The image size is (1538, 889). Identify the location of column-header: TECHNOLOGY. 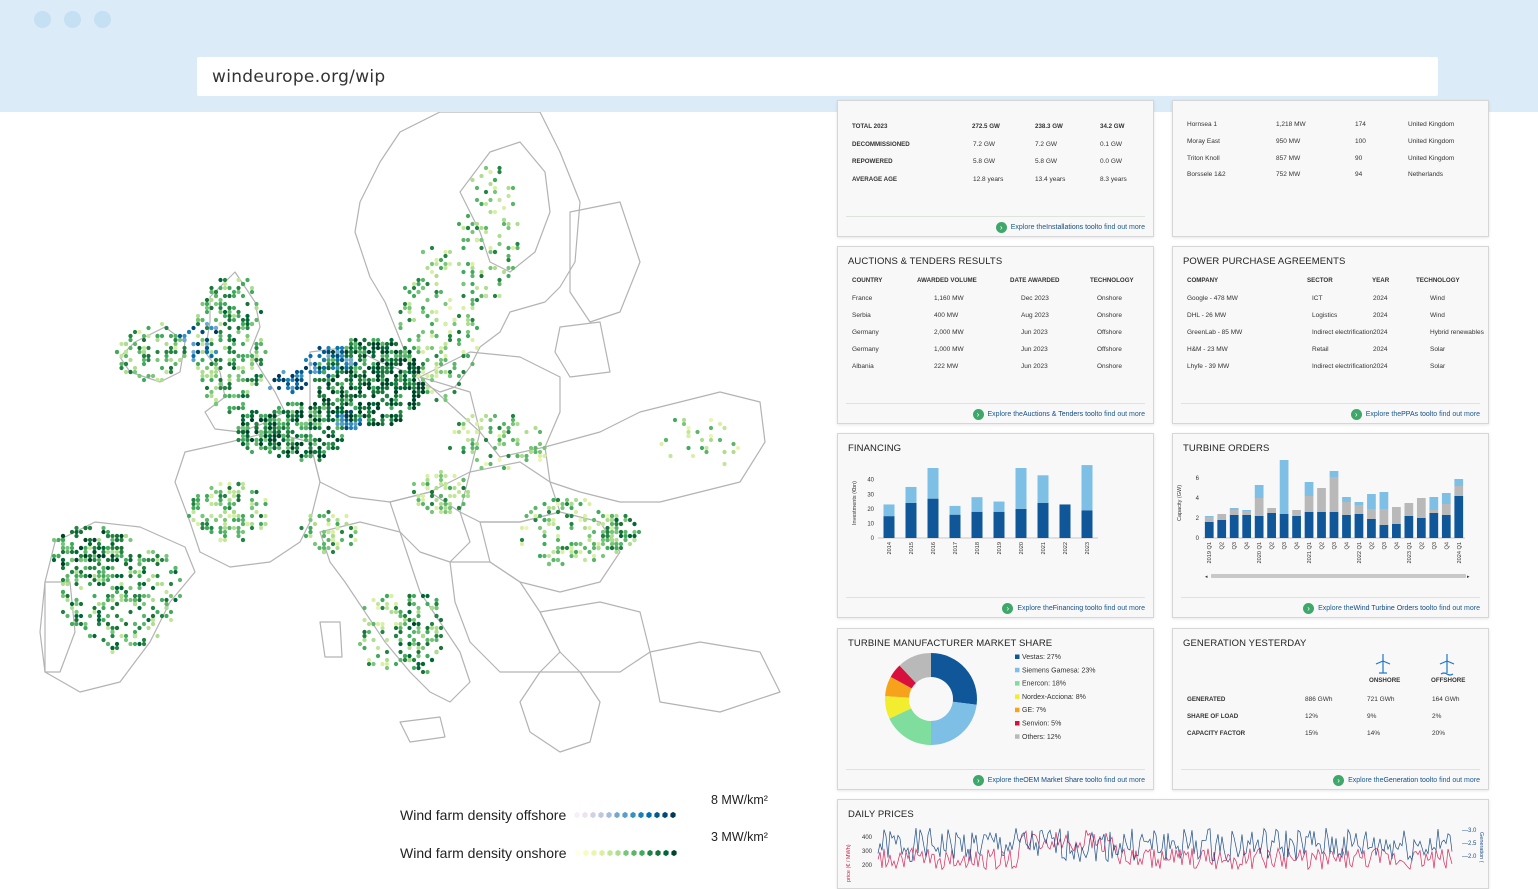
(1438, 280).